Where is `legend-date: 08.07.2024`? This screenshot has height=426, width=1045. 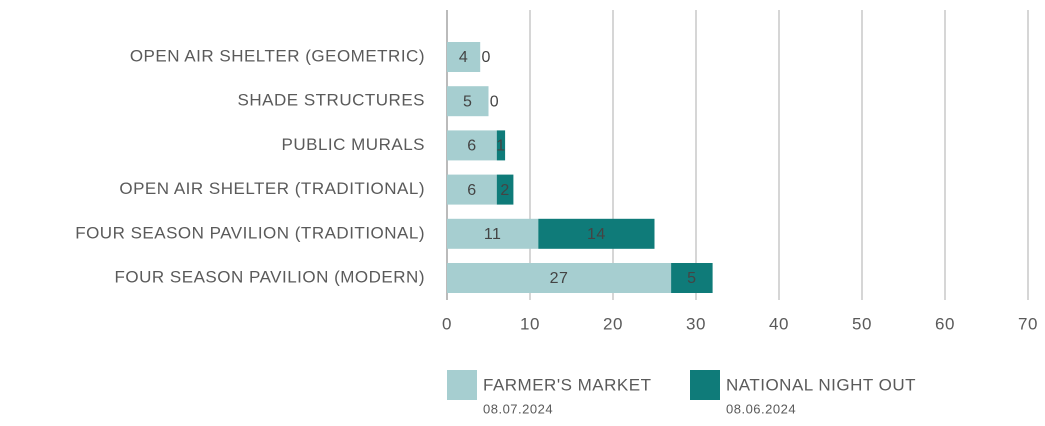
legend-date: 08.07.2024 is located at coordinates (518, 408).